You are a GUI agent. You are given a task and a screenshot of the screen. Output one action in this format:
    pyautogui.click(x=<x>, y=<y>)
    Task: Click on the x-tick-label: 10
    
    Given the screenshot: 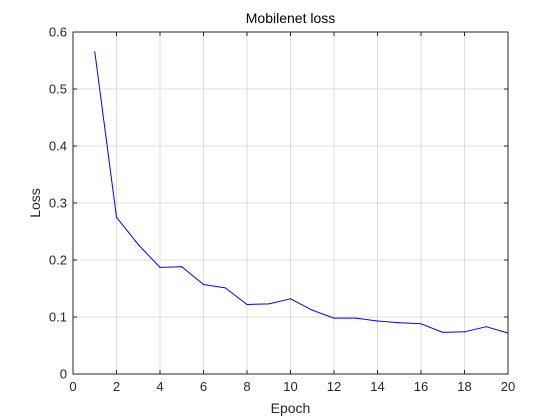 What is the action you would take?
    pyautogui.click(x=290, y=386)
    